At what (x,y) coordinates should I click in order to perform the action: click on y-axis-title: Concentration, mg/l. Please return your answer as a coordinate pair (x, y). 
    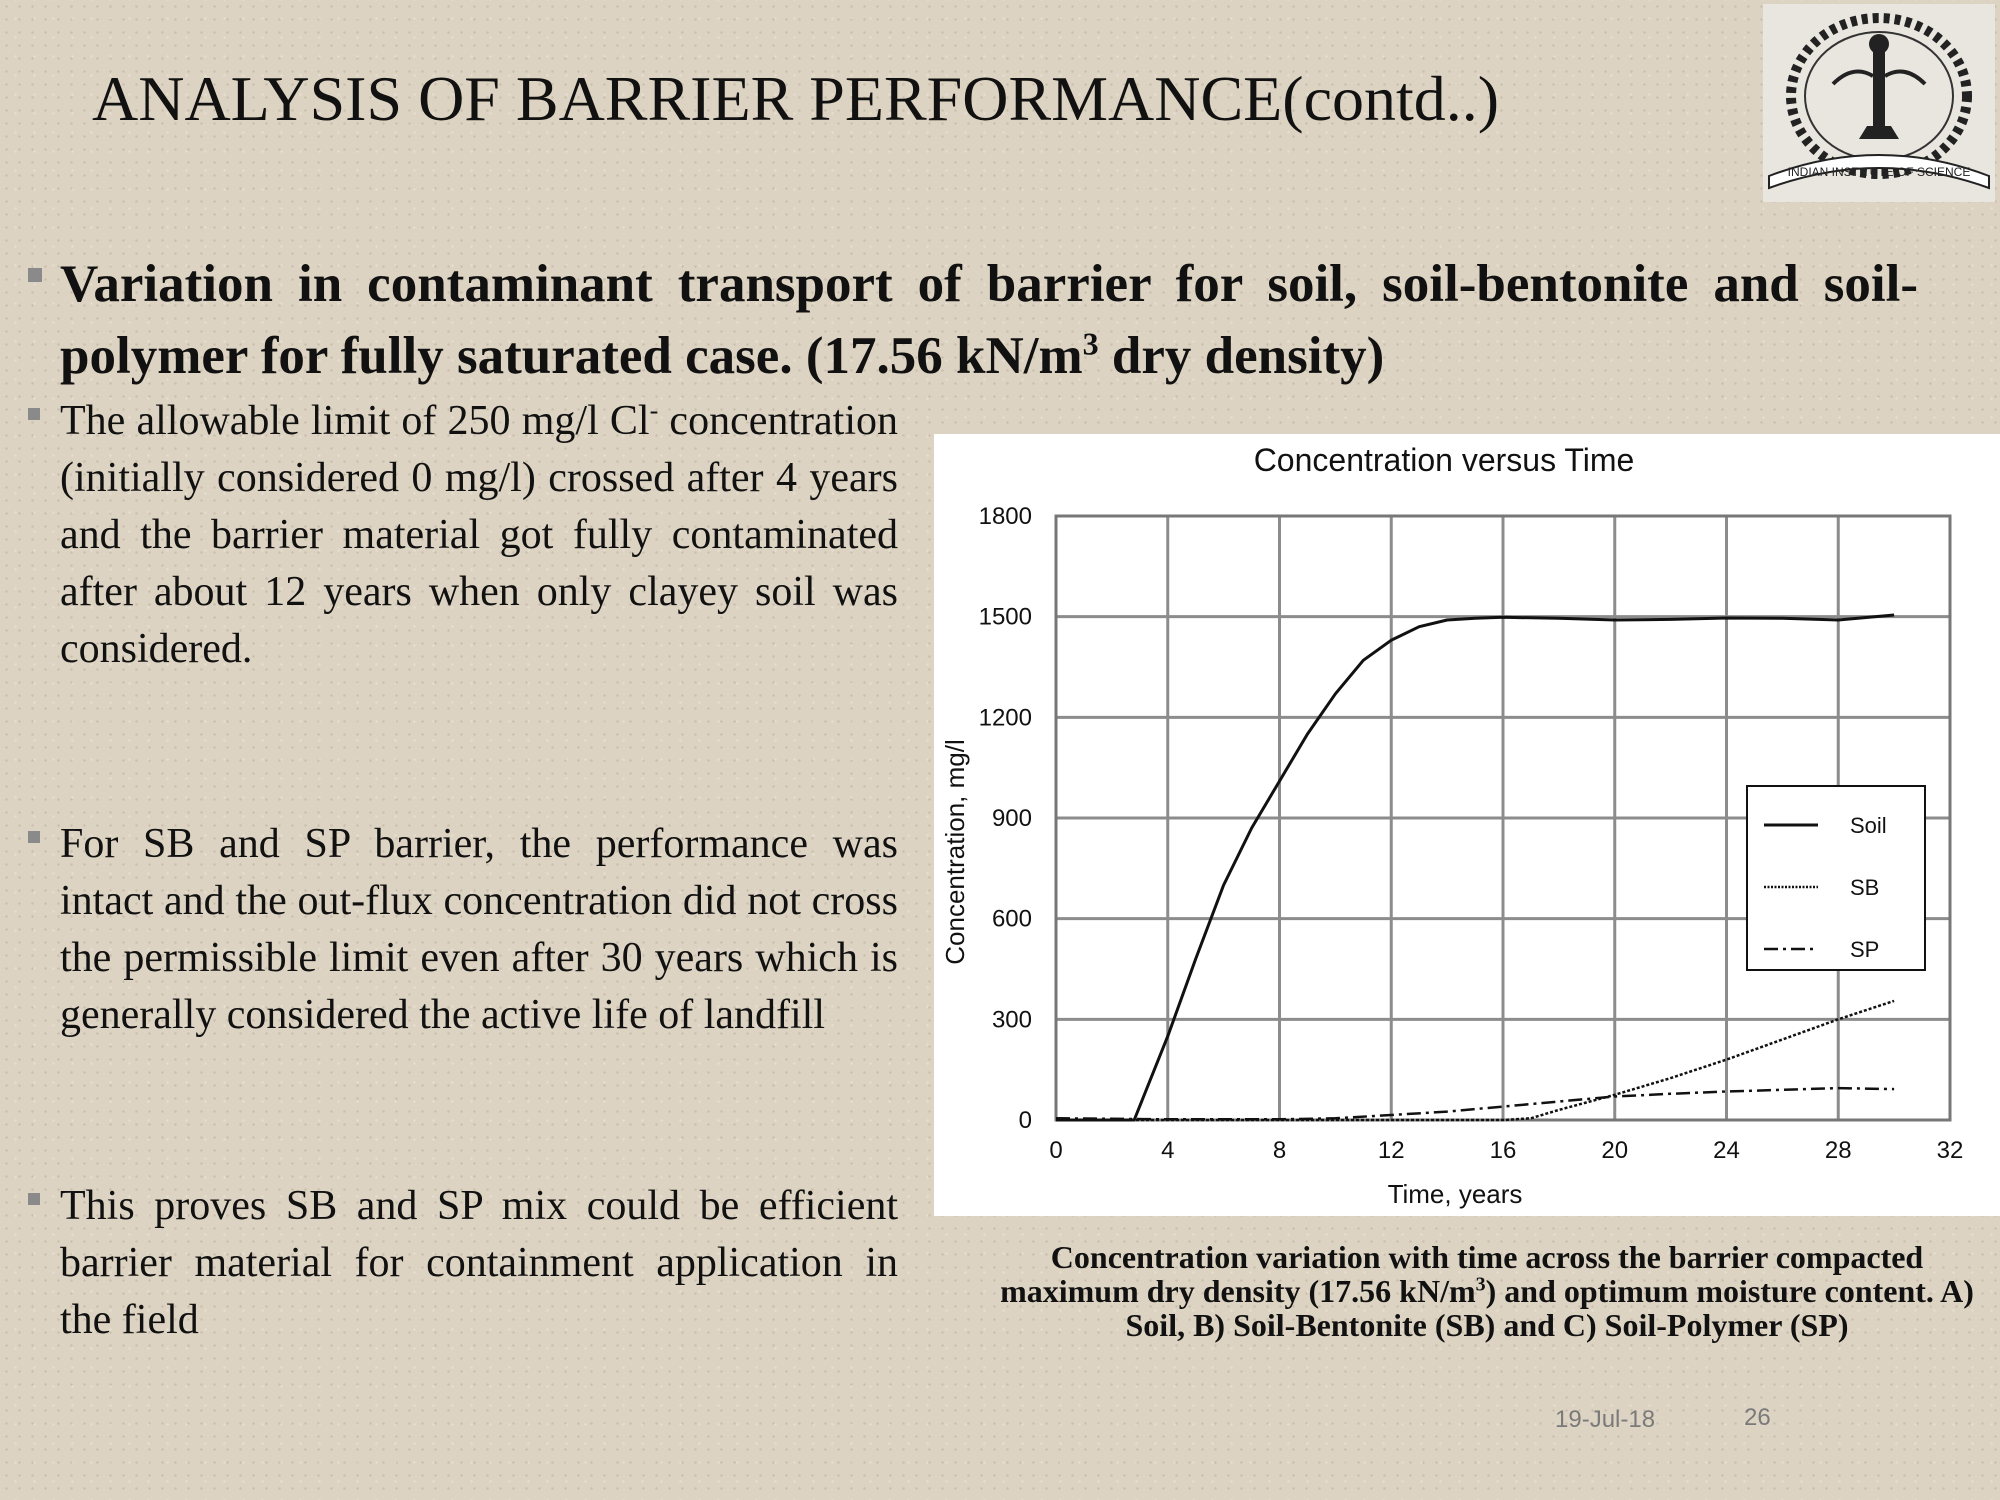
    Looking at the image, I should click on (955, 851).